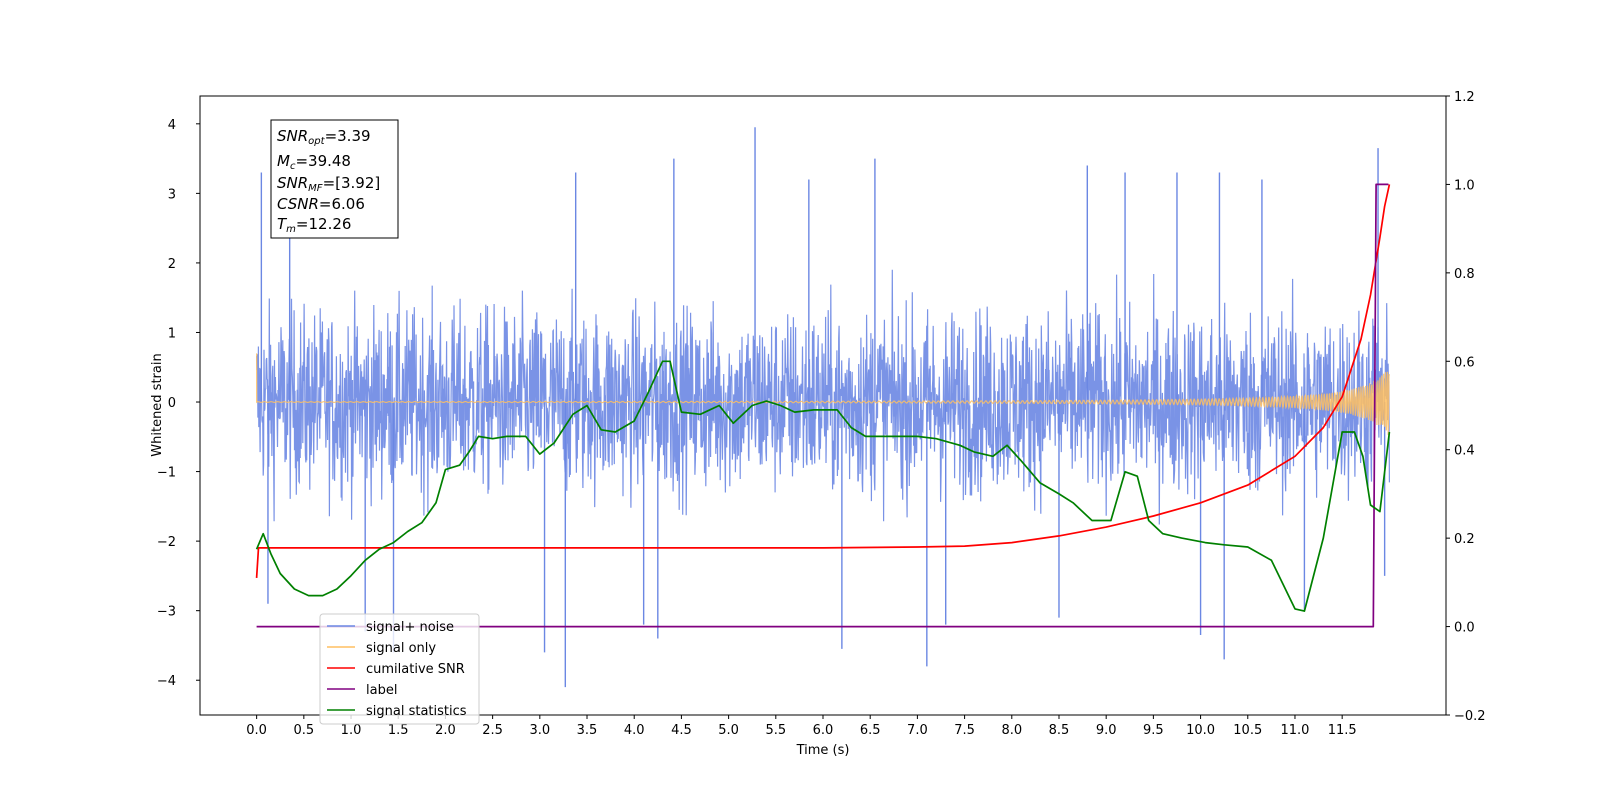  What do you see at coordinates (587, 730) in the screenshot?
I see `x-tick-label: 3.5` at bounding box center [587, 730].